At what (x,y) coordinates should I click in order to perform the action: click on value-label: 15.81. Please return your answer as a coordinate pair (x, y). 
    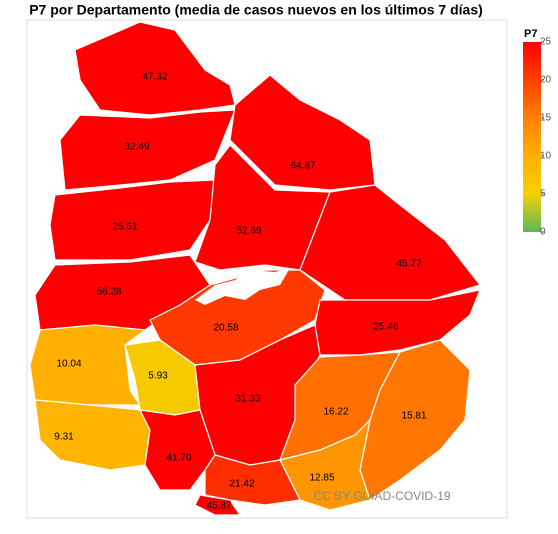
    Looking at the image, I should click on (413, 416).